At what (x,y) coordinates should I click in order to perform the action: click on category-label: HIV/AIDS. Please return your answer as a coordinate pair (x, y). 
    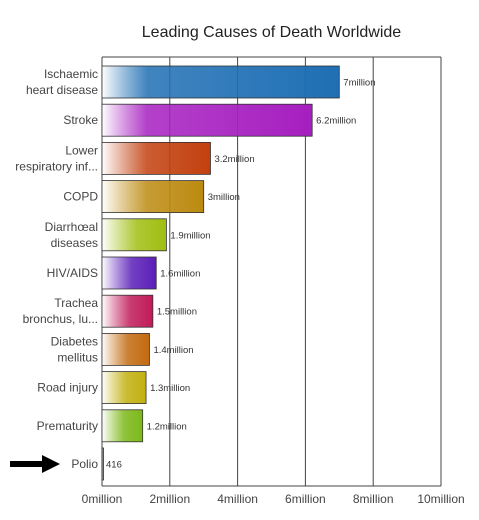
    Looking at the image, I should click on (72, 273).